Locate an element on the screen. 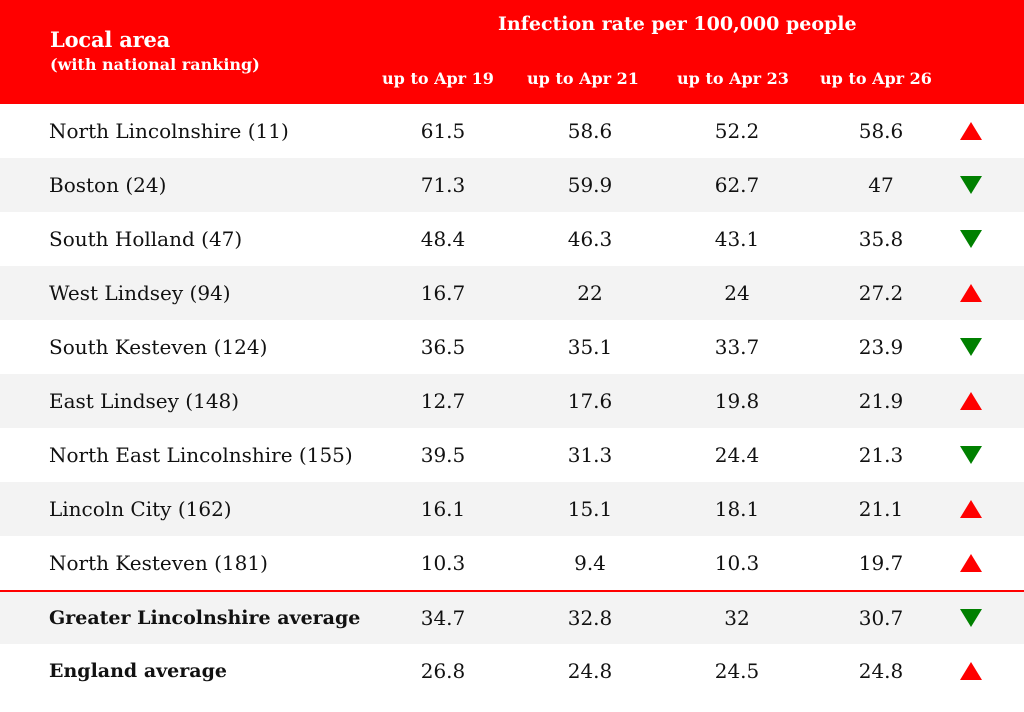 This screenshot has width=1024, height=712. column-header-apr-23: up to Apr 23 is located at coordinates (733, 78).